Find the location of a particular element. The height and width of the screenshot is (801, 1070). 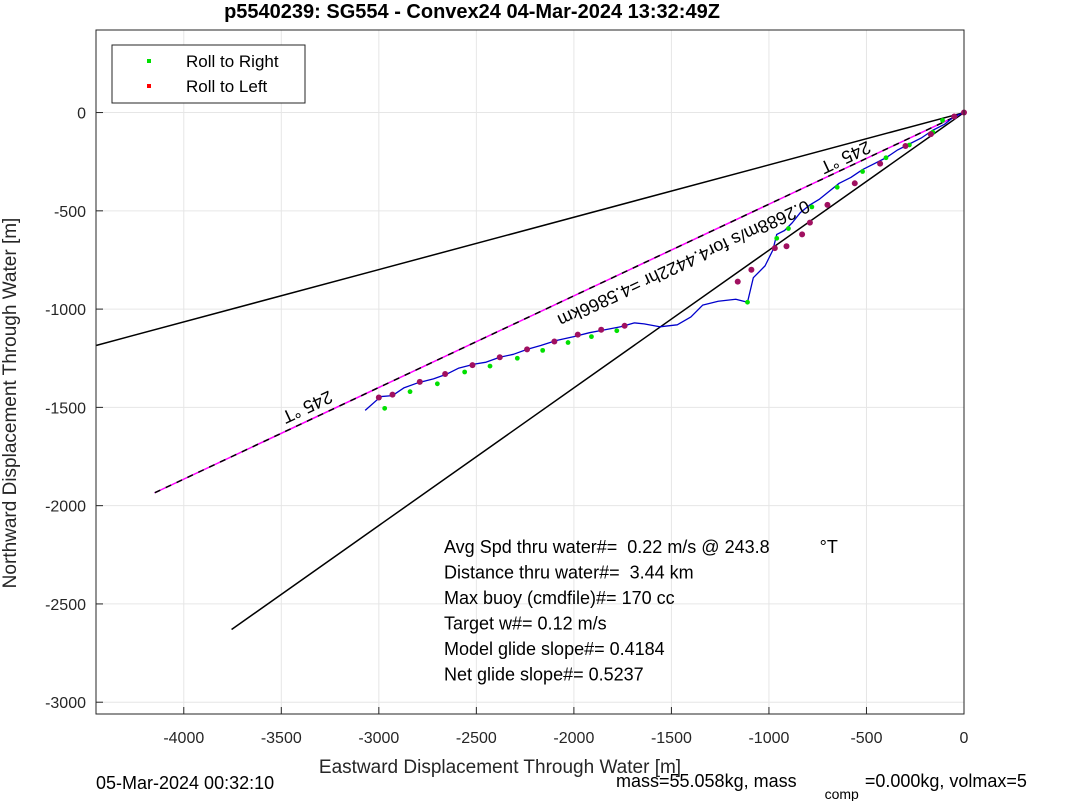

info-line-5: Net glide slope#= 0.5237 is located at coordinates (544, 675).